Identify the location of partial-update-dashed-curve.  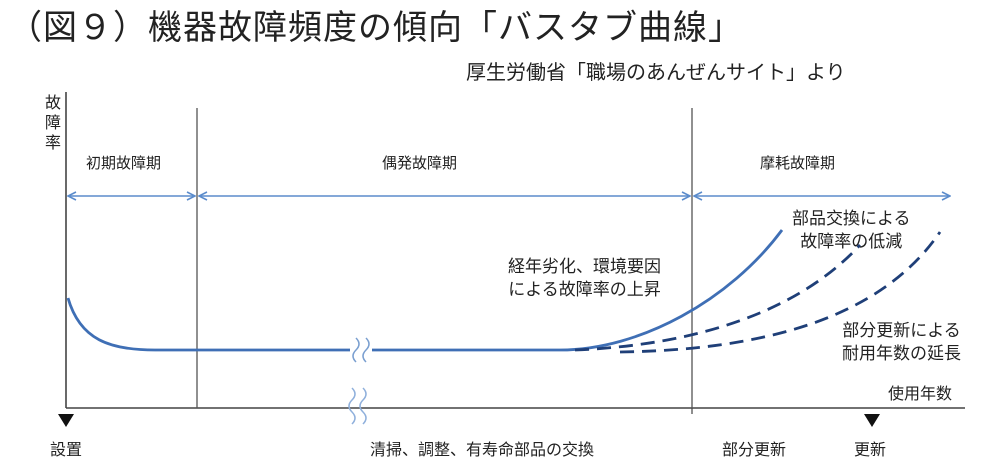
(780, 292).